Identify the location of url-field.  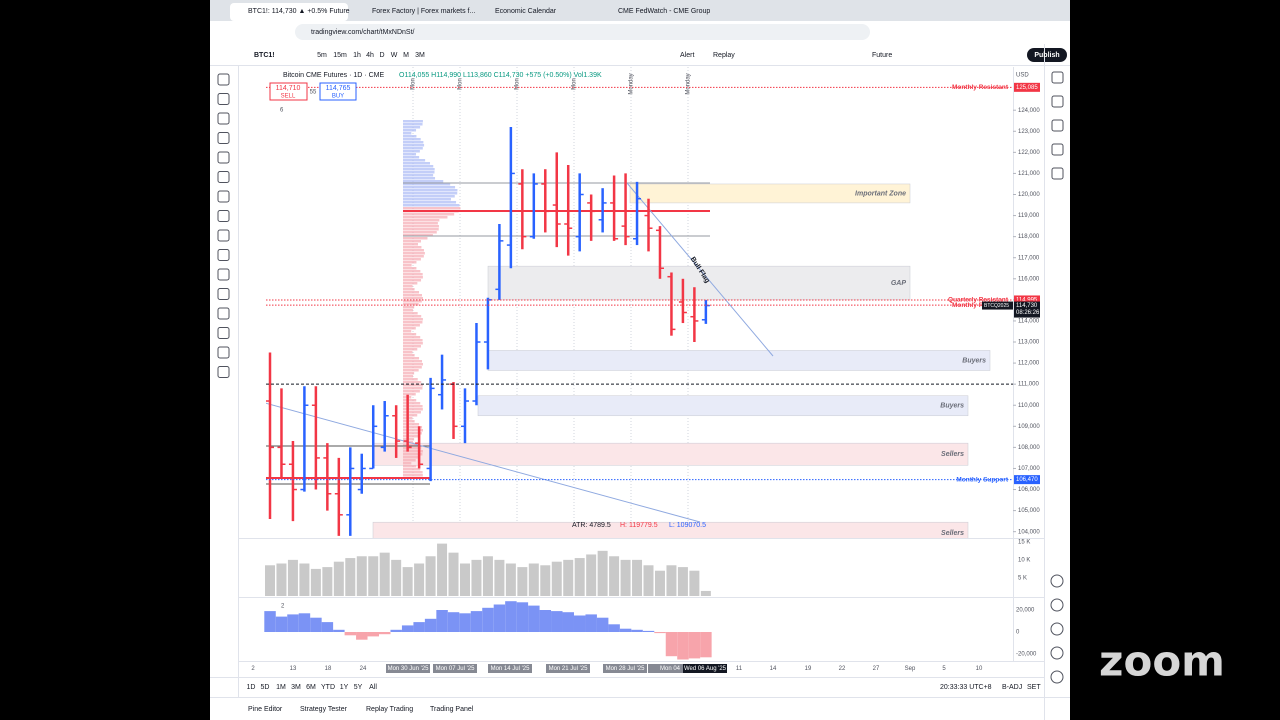
(582, 32).